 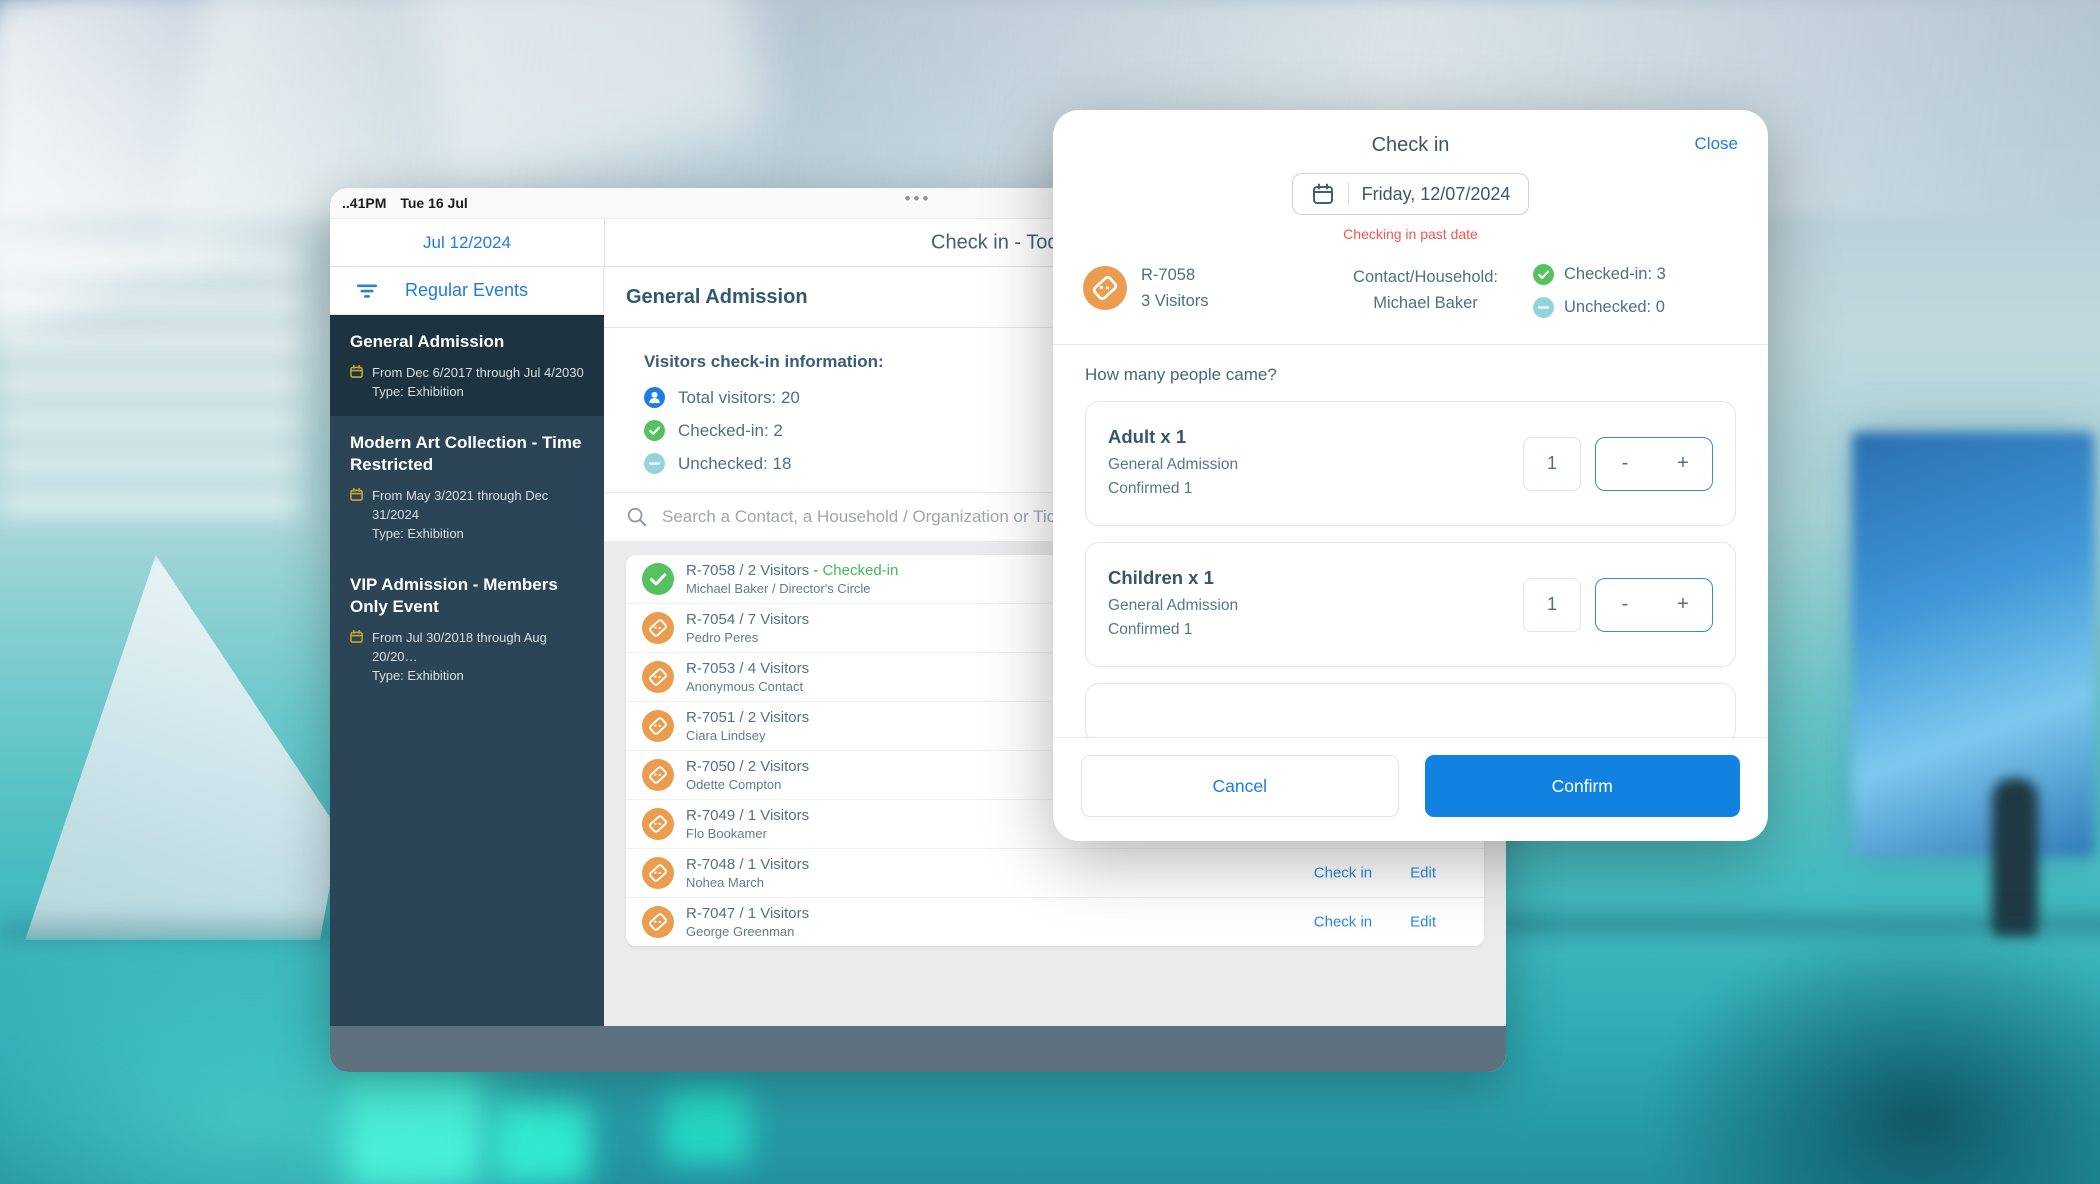 I want to click on ticket-contact: Michael Baker / Director's Circle, so click(x=778, y=588).